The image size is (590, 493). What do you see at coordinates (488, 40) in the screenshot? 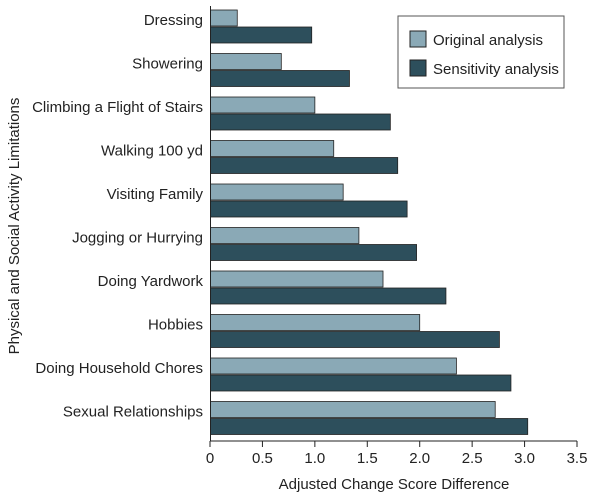
I see `legend-label-original: Original analysis` at bounding box center [488, 40].